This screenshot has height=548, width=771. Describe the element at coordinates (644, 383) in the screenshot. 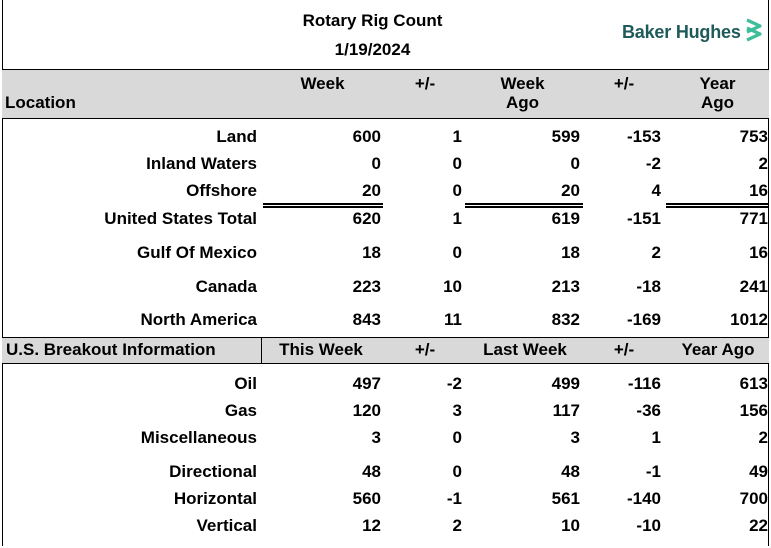

I see `cell-chg2: -116` at that location.